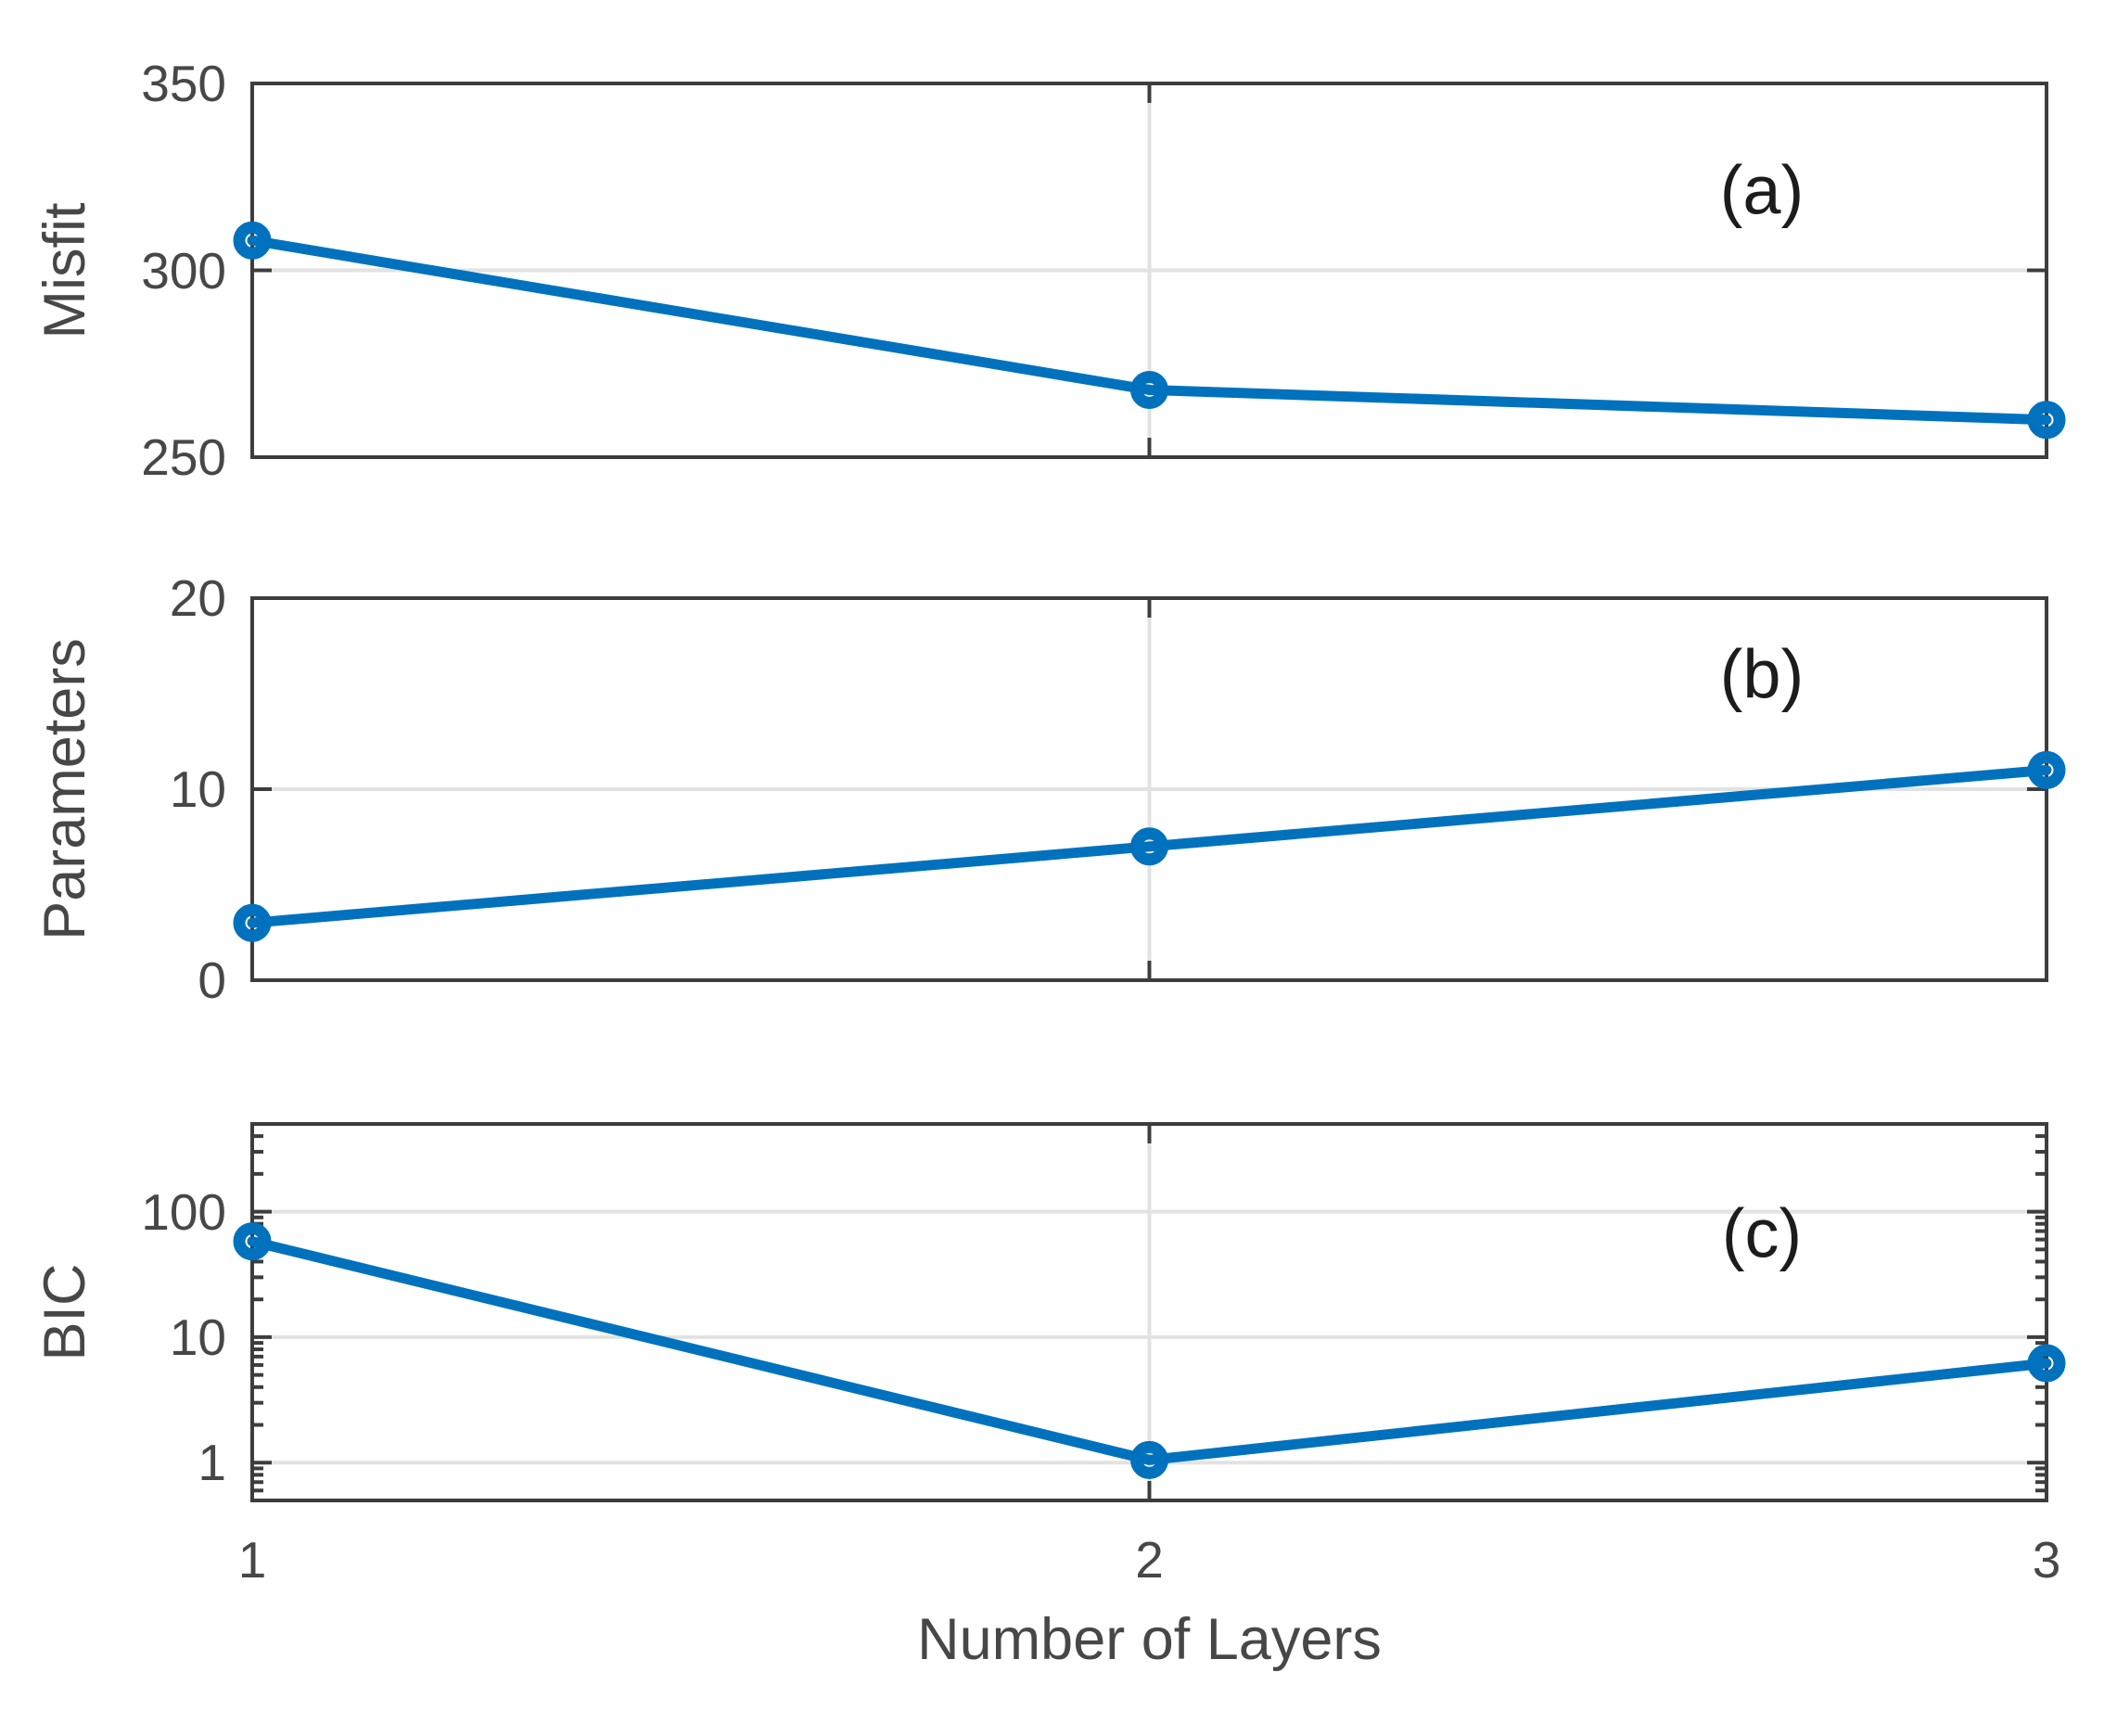  What do you see at coordinates (2046, 1560) in the screenshot?
I see `x-tick-label: 3` at bounding box center [2046, 1560].